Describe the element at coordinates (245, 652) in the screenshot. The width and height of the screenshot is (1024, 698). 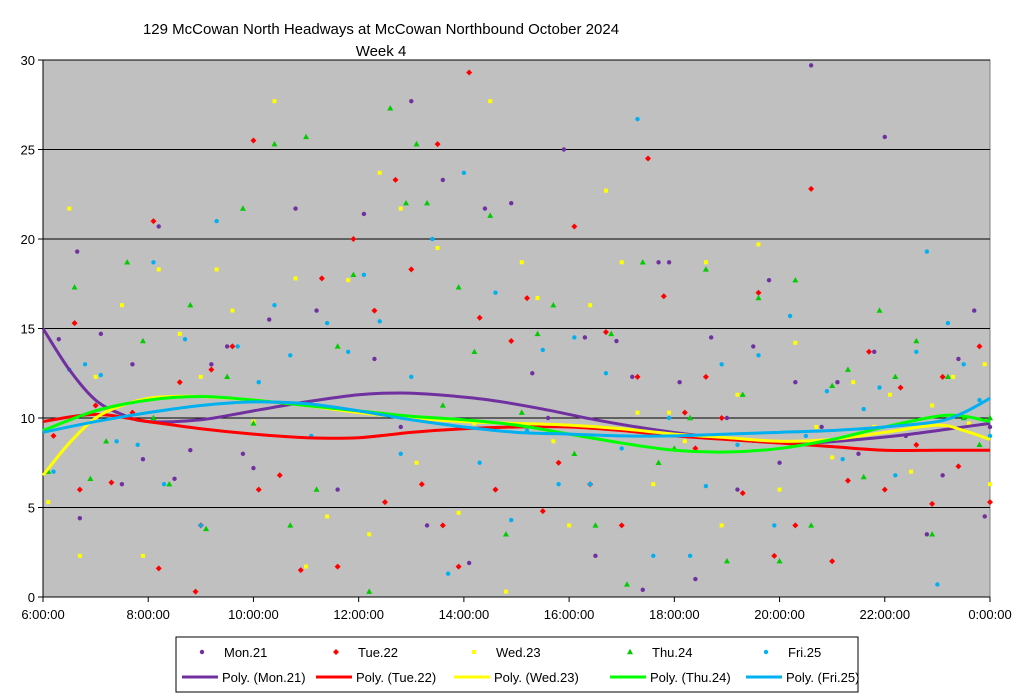
I see `legend-label-mon-21: Mon.21` at that location.